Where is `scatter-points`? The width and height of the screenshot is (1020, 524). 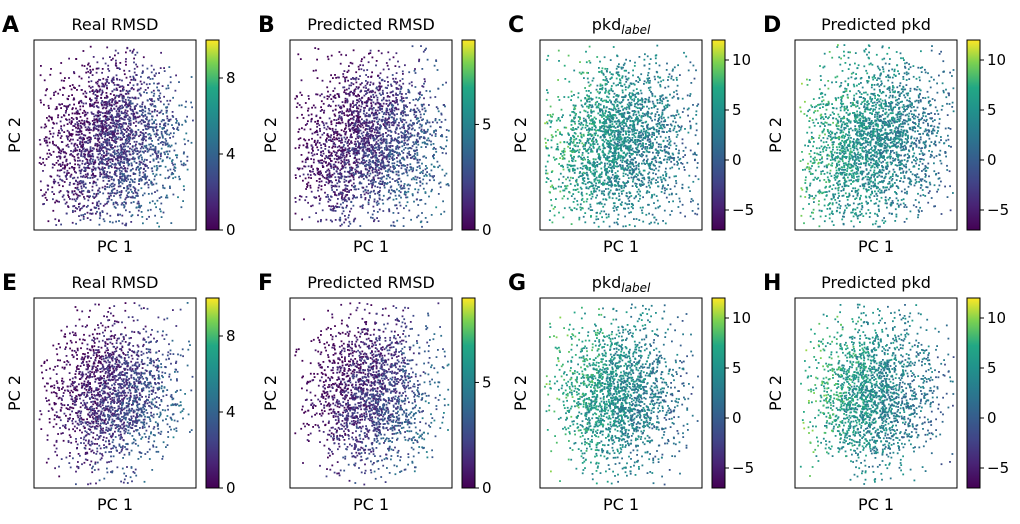
scatter-points is located at coordinates (622, 136).